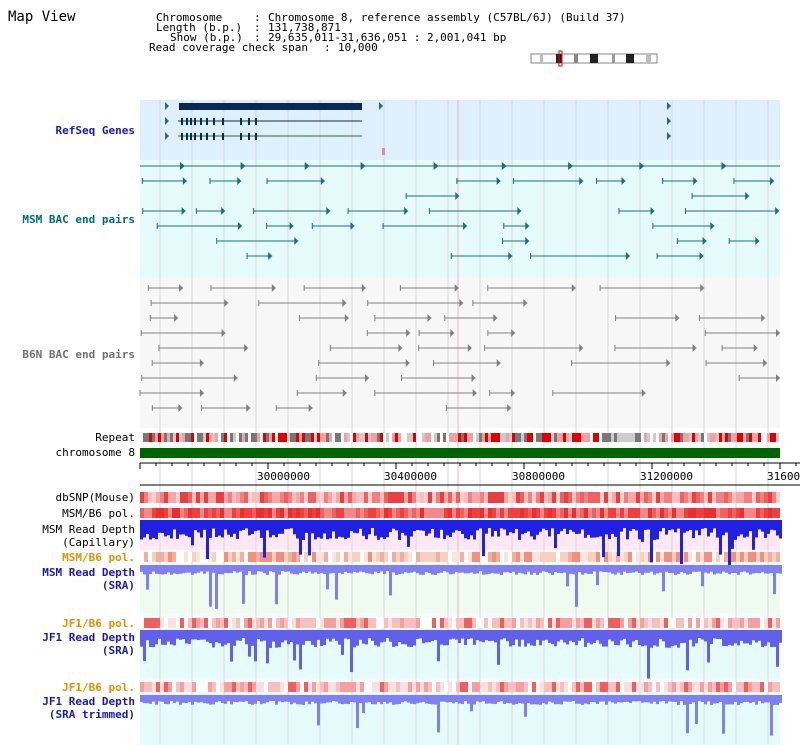 The image size is (800, 745). I want to click on ideogram-band, so click(594, 58).